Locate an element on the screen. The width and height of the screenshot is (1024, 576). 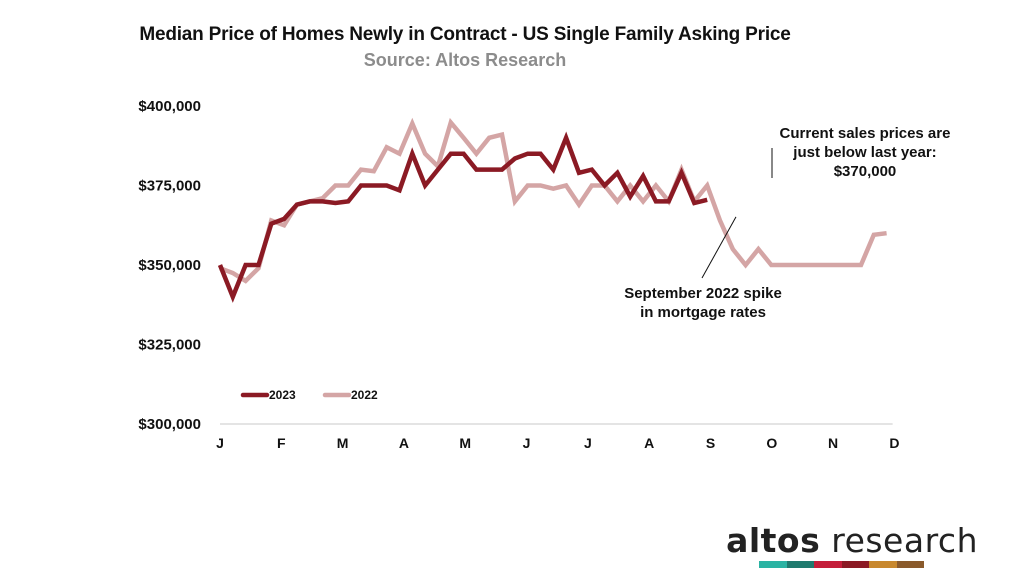
y-tick-label: $375,000 is located at coordinates (169, 186).